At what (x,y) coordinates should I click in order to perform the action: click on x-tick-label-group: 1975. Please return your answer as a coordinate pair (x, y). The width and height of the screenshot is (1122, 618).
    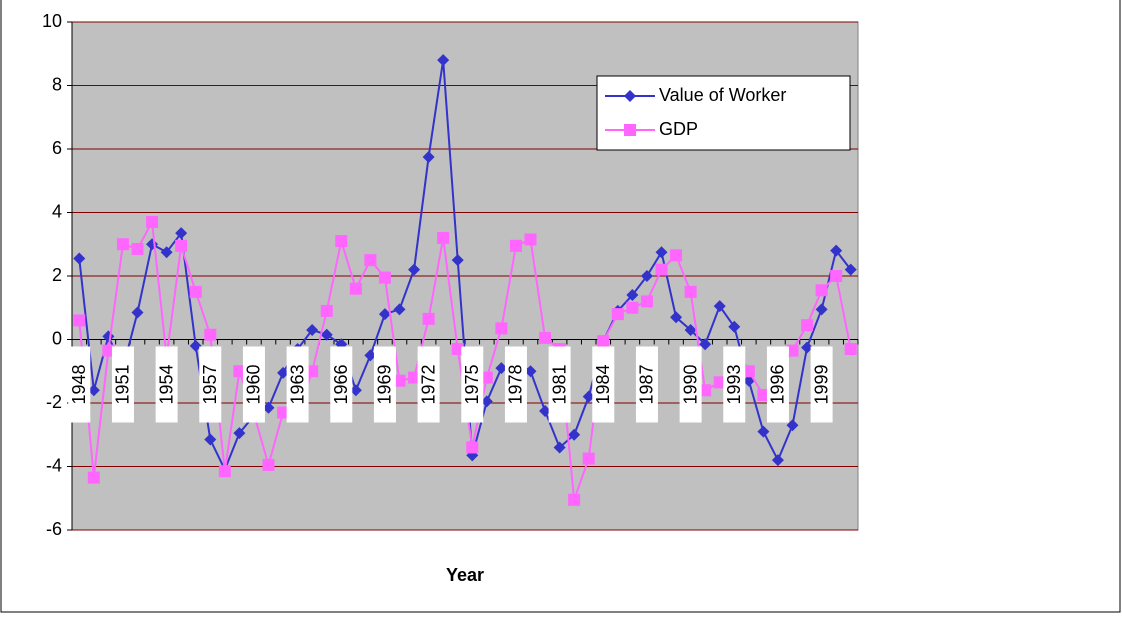
    Looking at the image, I should click on (472, 384).